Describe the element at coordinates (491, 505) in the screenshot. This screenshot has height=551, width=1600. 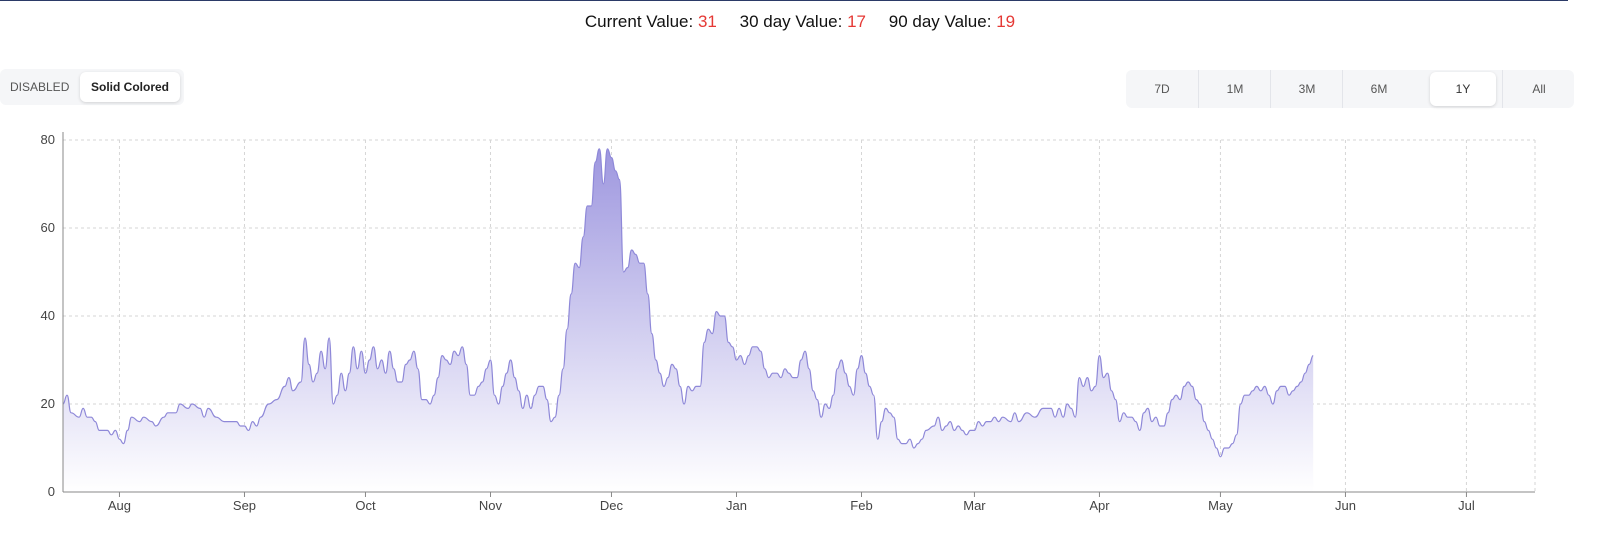
I see `x-tick-label: Nov` at that location.